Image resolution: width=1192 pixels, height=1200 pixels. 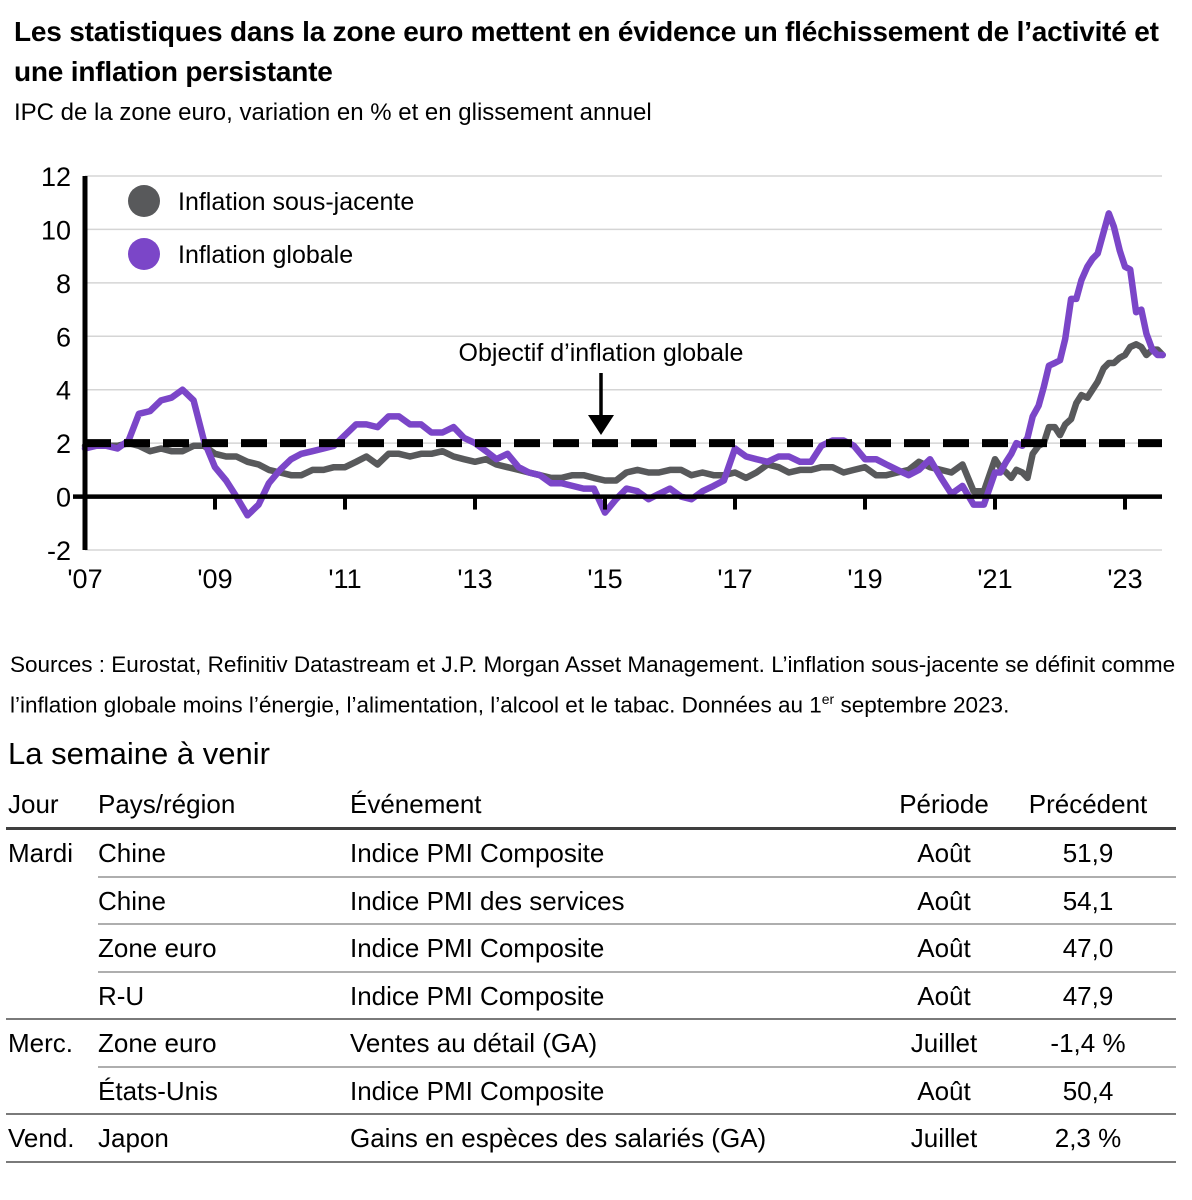 I want to click on column-header-day: Jour, so click(x=33, y=804).